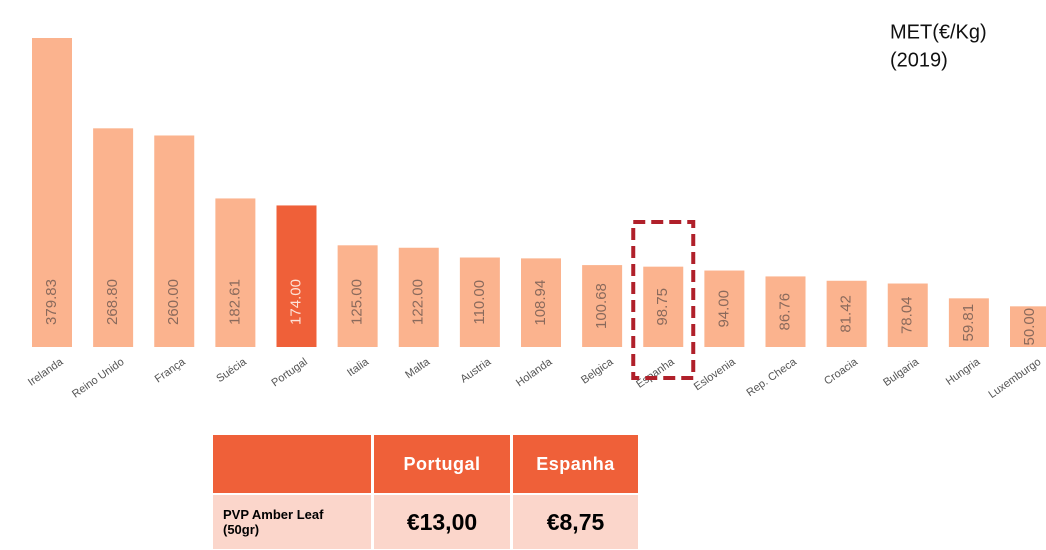 The image size is (1046, 550). What do you see at coordinates (575, 464) in the screenshot?
I see `column-header: Espanha` at bounding box center [575, 464].